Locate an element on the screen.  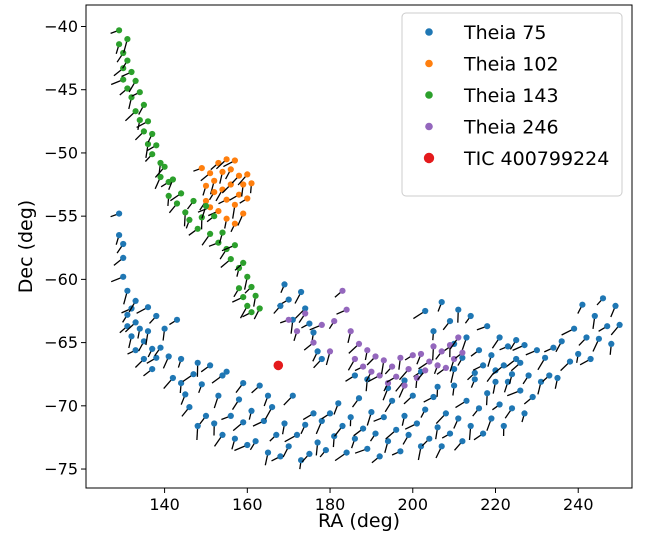
x-tick-label: 160 is located at coordinates (247, 504).